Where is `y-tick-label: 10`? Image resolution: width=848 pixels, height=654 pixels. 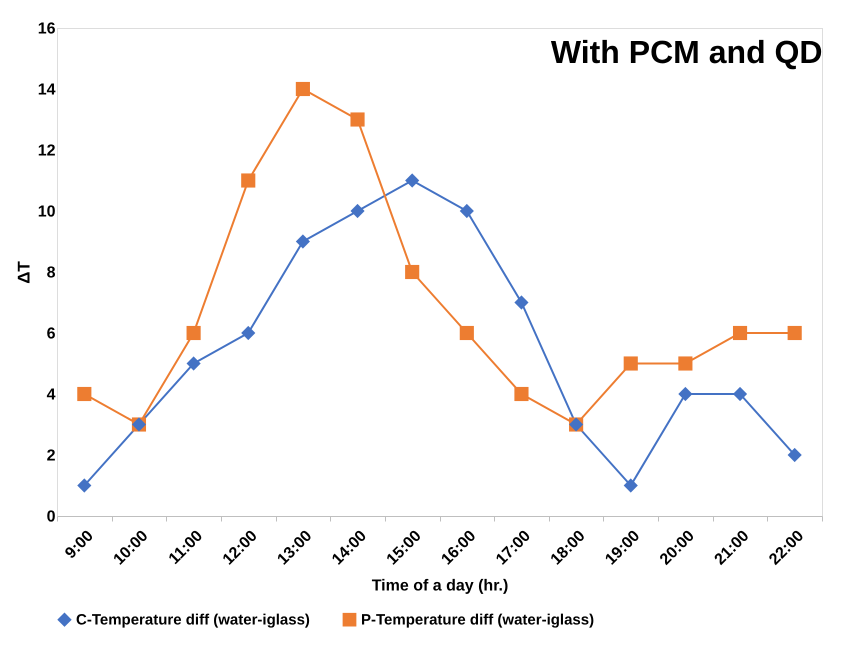
y-tick-label: 10 is located at coordinates (47, 212).